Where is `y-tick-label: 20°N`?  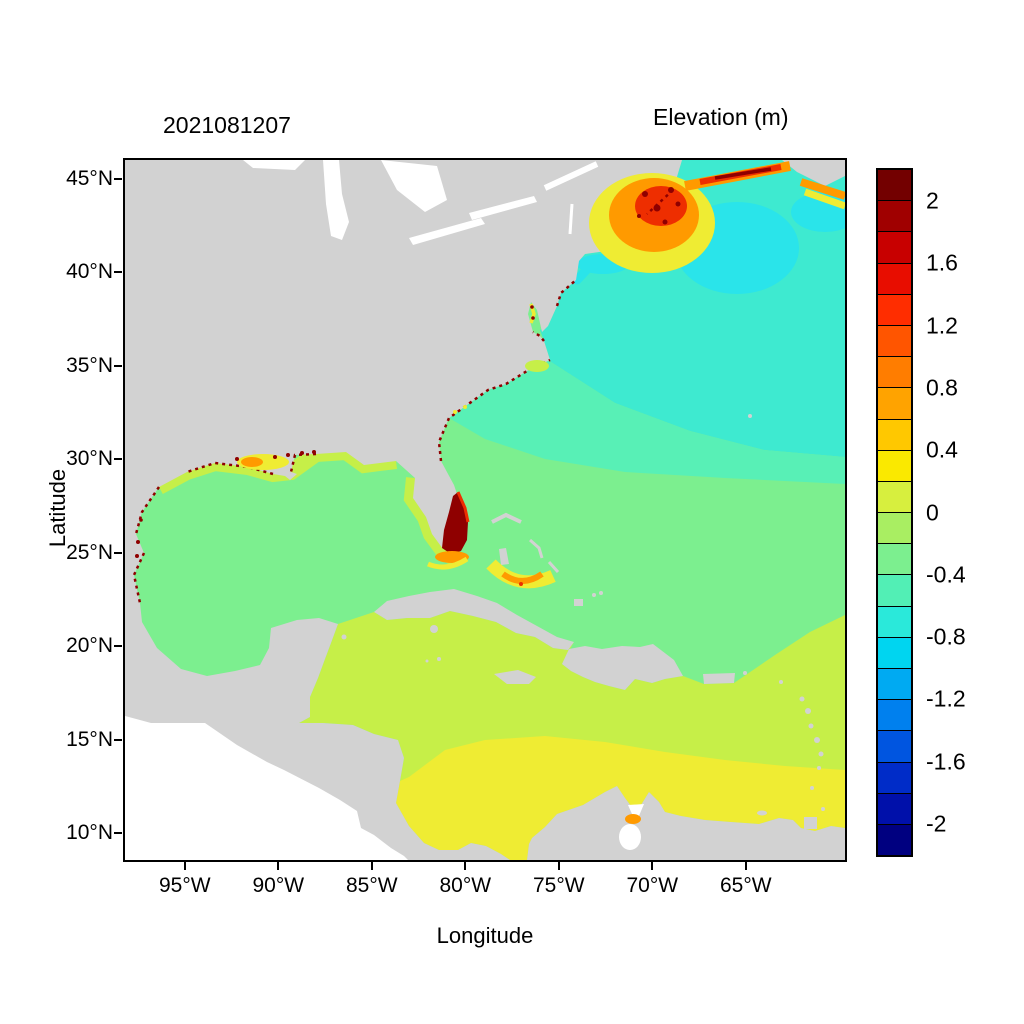
y-tick-label: 20°N is located at coordinates (89, 646).